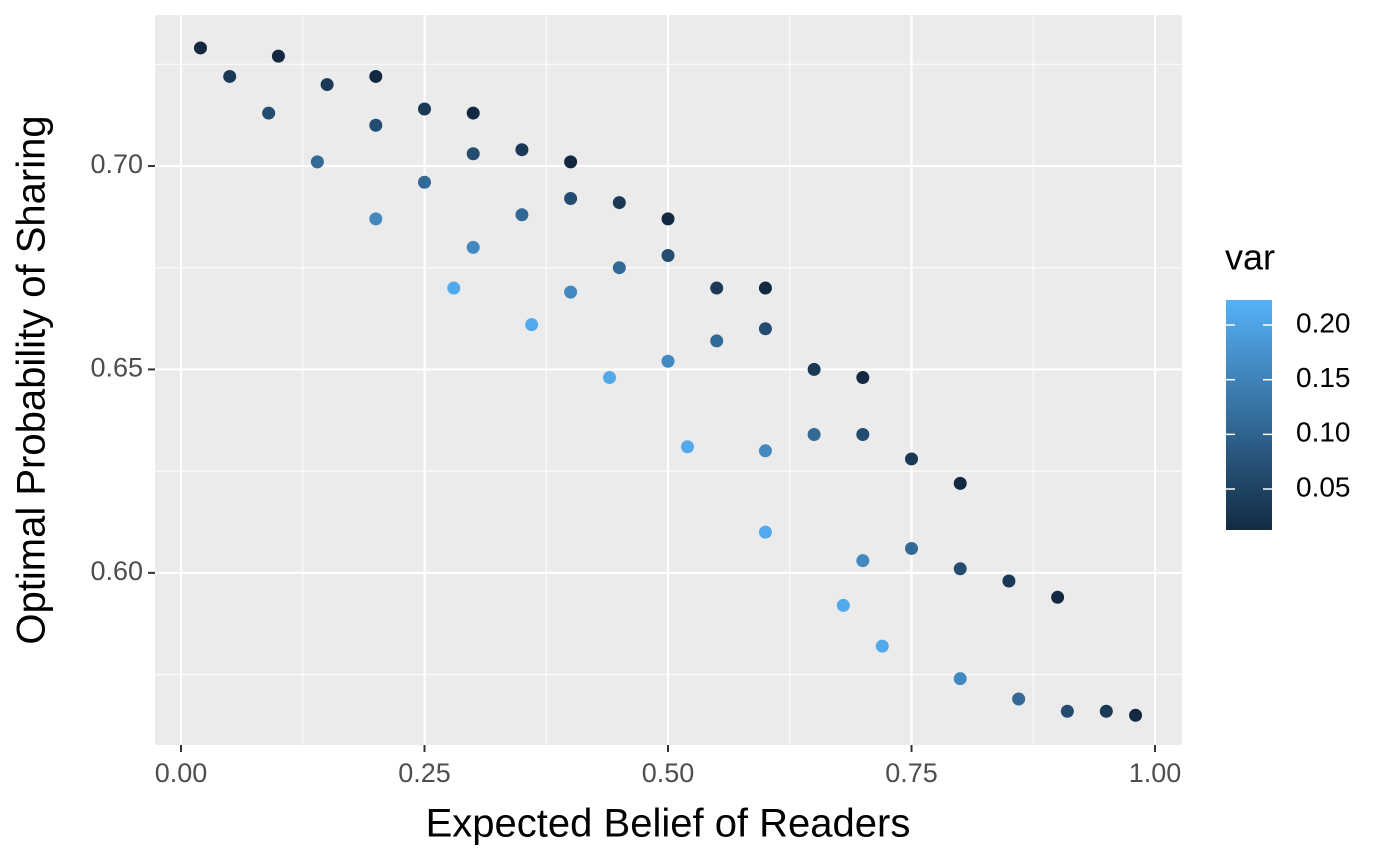 The image size is (1400, 865). I want to click on y-tick-label: 0.65, so click(116, 368).